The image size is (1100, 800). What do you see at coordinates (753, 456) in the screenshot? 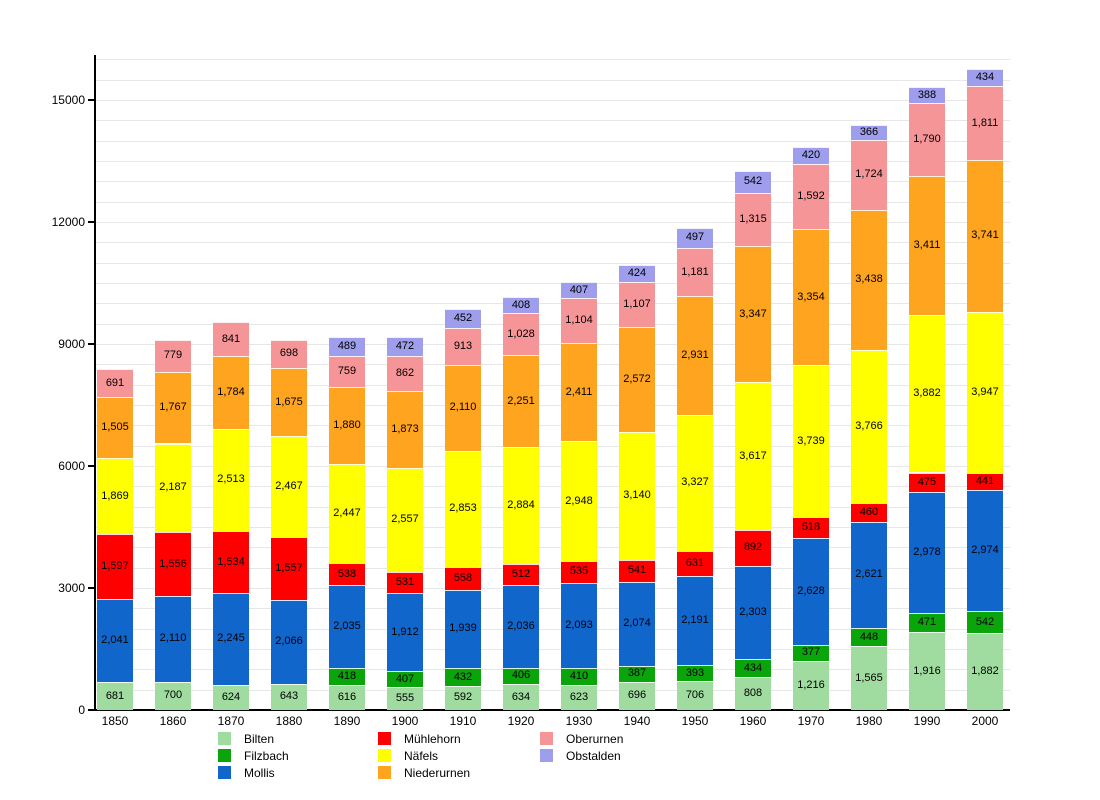
I see `bar-value-label: 3,617` at bounding box center [753, 456].